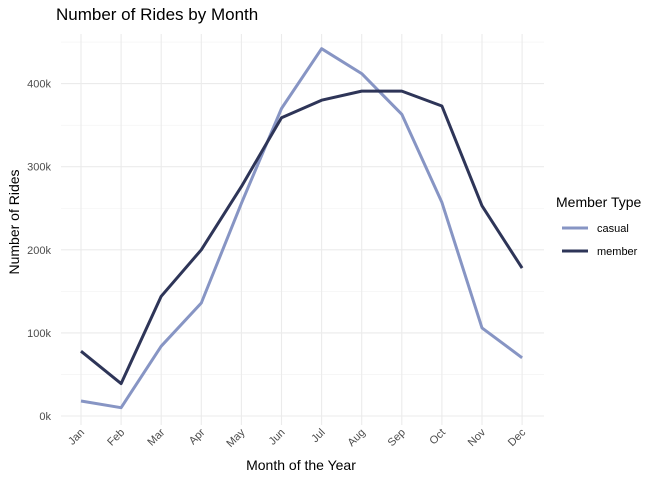 The image size is (672, 480). Describe the element at coordinates (301, 465) in the screenshot. I see `x-axis-title: Month of the Year` at that location.